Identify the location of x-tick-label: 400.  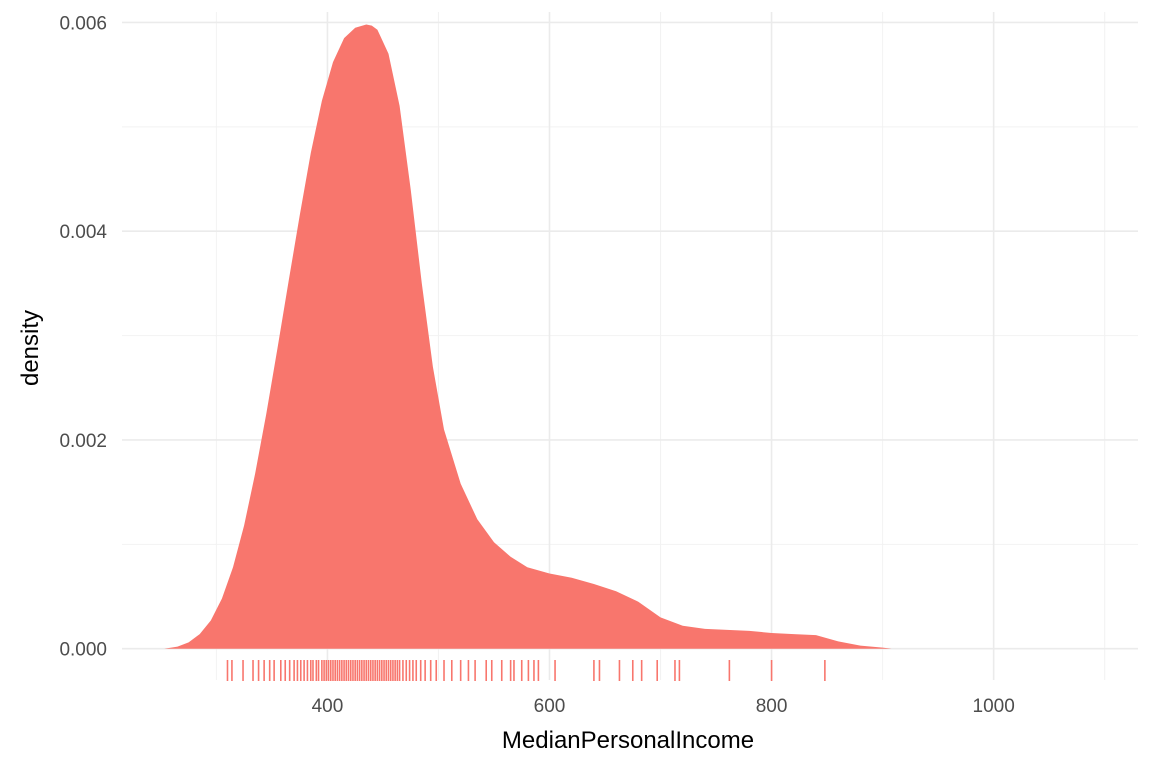
(328, 706).